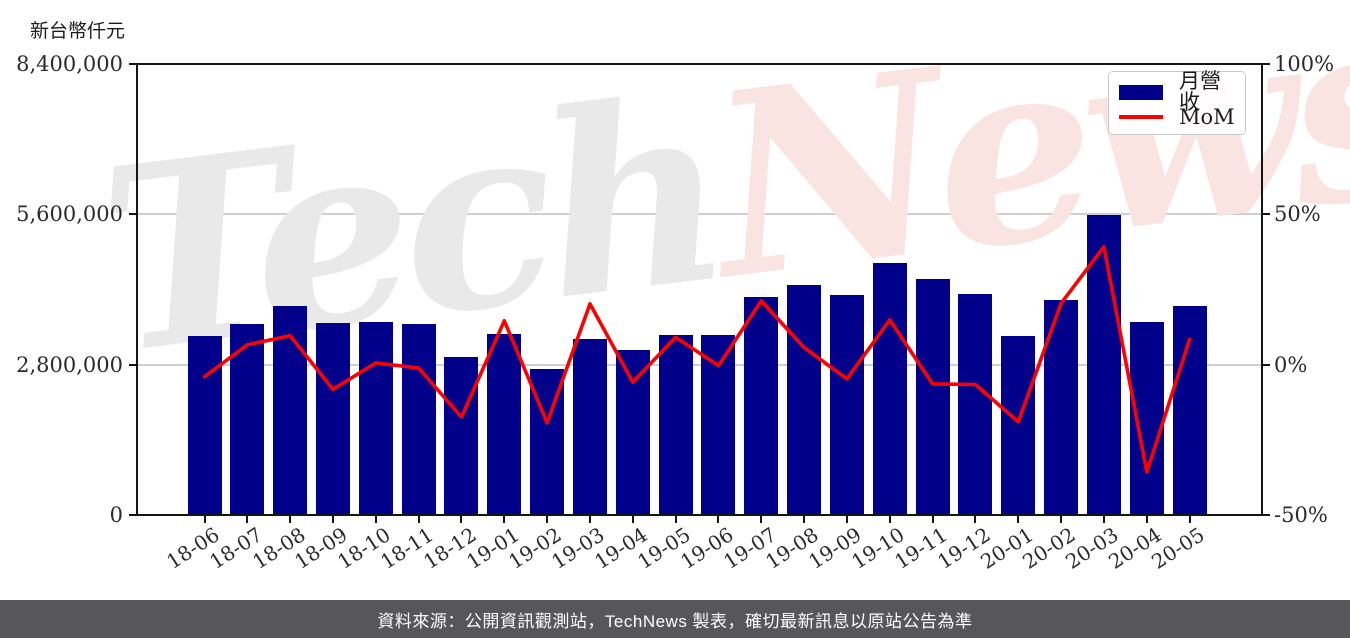 This screenshot has width=1350, height=638. I want to click on legend-item-mom: MoM, so click(1177, 117).